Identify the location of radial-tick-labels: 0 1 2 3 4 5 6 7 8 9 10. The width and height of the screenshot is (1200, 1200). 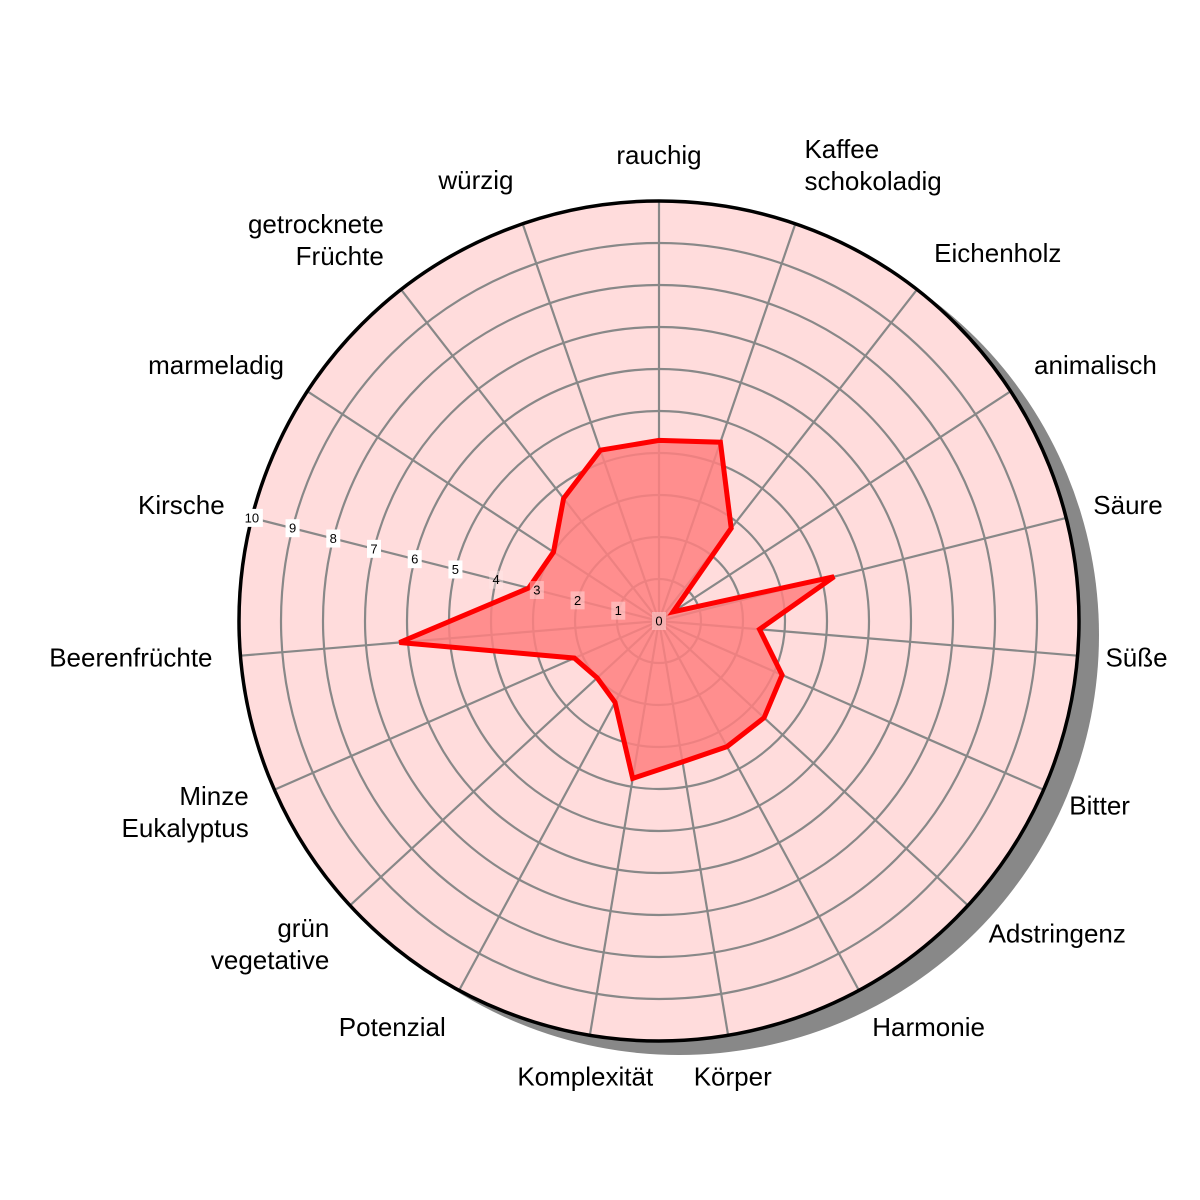
(453, 569).